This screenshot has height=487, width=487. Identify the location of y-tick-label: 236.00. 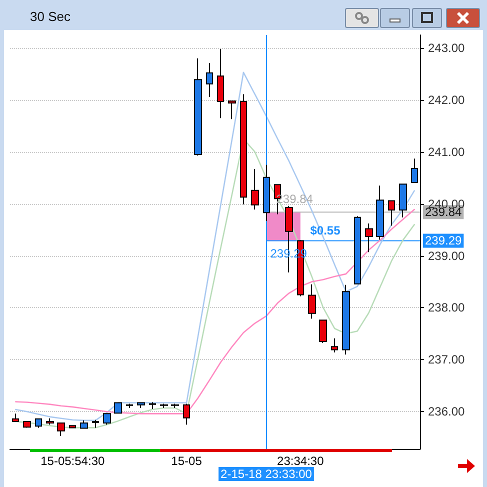
(447, 411).